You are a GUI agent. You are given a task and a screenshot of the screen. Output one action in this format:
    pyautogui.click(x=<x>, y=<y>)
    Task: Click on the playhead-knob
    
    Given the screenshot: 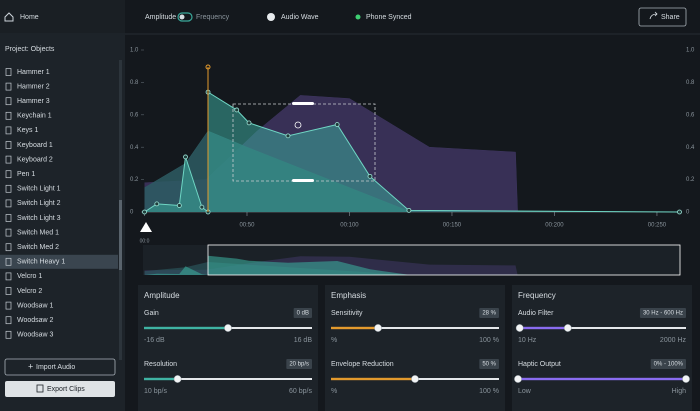 What is the action you would take?
    pyautogui.click(x=208, y=67)
    